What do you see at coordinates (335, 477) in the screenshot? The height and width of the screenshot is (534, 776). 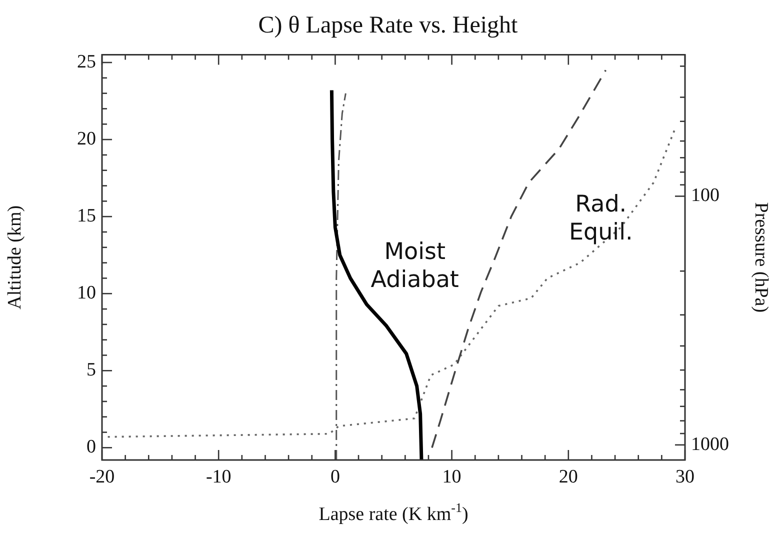 I see `x-tick-label: 0` at bounding box center [335, 477].